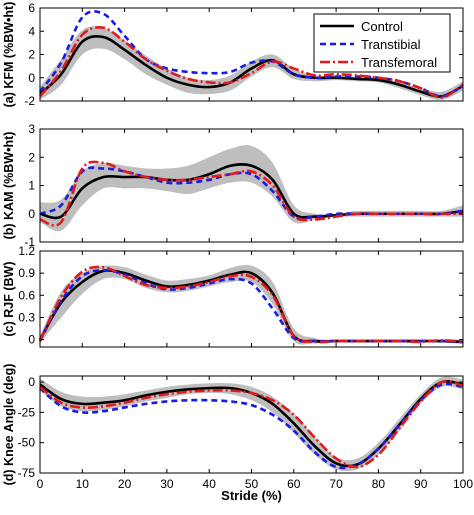 Image resolution: width=474 pixels, height=515 pixels. Describe the element at coordinates (421, 484) in the screenshot. I see `x-tick-label: 90` at that location.